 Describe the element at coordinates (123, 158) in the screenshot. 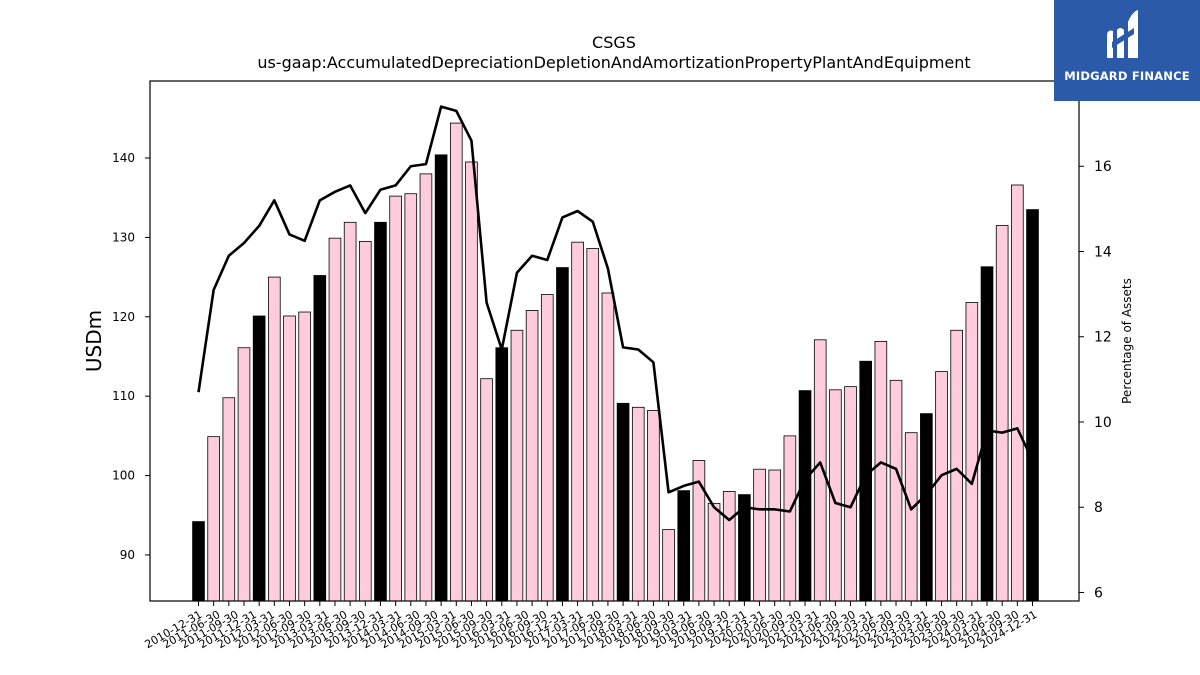

I see `y-tick-label: 140` at that location.